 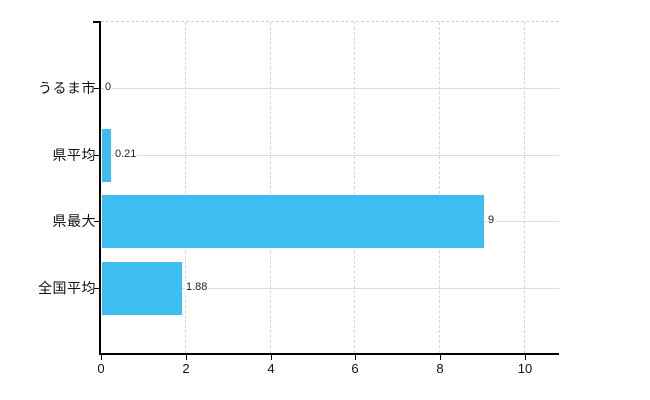 I want to click on x-tick-label: 10, so click(x=525, y=368).